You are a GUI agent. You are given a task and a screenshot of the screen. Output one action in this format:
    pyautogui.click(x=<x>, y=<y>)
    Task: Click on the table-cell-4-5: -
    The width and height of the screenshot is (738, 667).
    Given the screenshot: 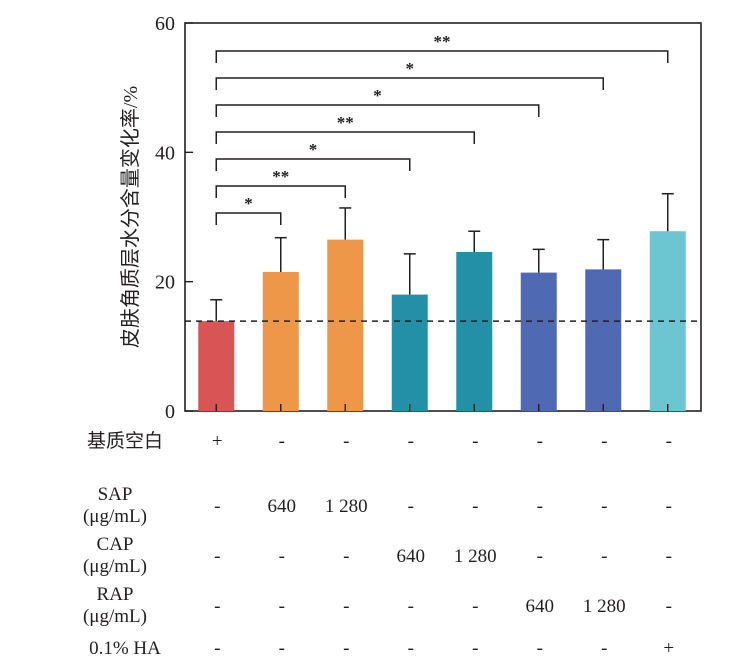 What is the action you would take?
    pyautogui.click(x=540, y=648)
    